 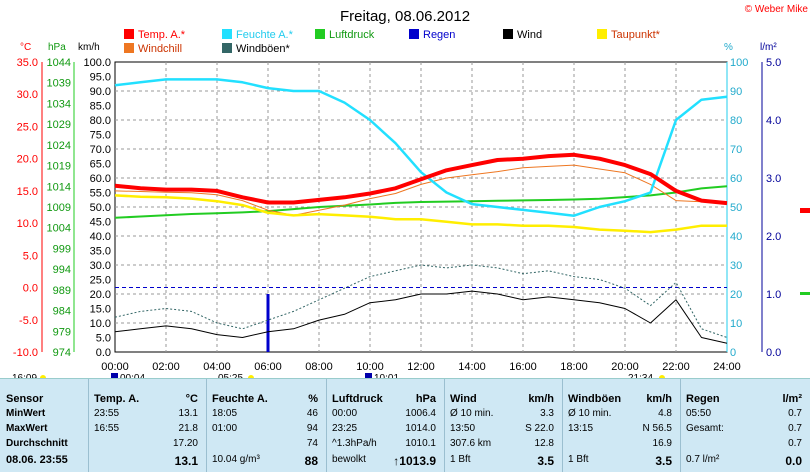 What do you see at coordinates (266, 425) in the screenshot?
I see `table-col-2: Feuchte A.% 18:05 46 01:00 94 74 10.04 g/m³ 88` at bounding box center [266, 425].